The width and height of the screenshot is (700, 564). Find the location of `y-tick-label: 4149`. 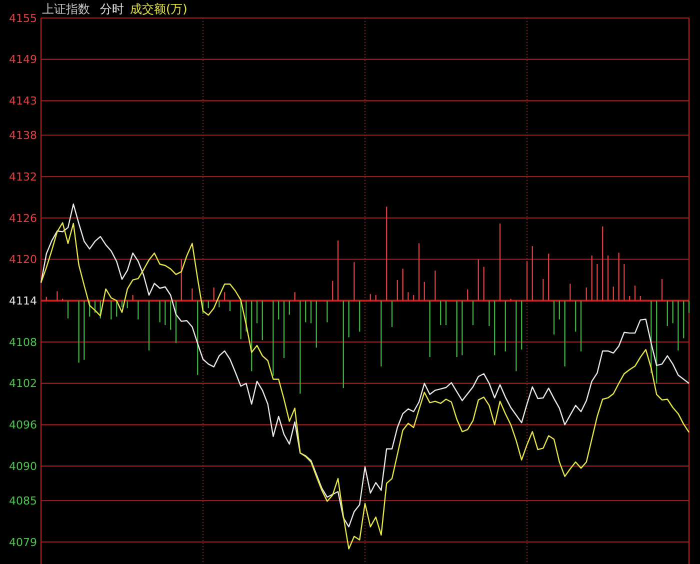

y-tick-label: 4149 is located at coordinates (23, 59).